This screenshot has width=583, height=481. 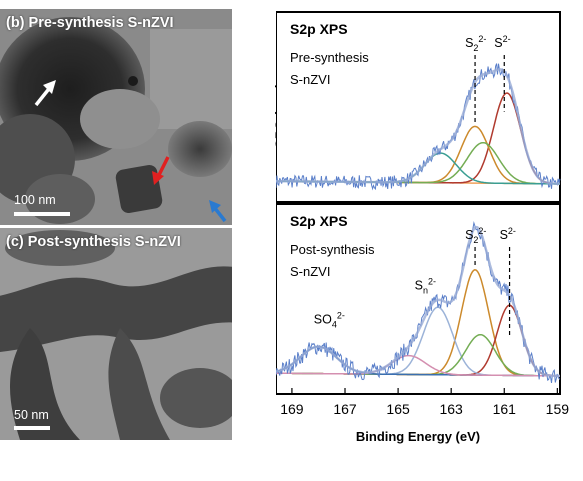 What do you see at coordinates (31, 415) in the screenshot?
I see `scale-bar-label-post: 50 nm` at bounding box center [31, 415].